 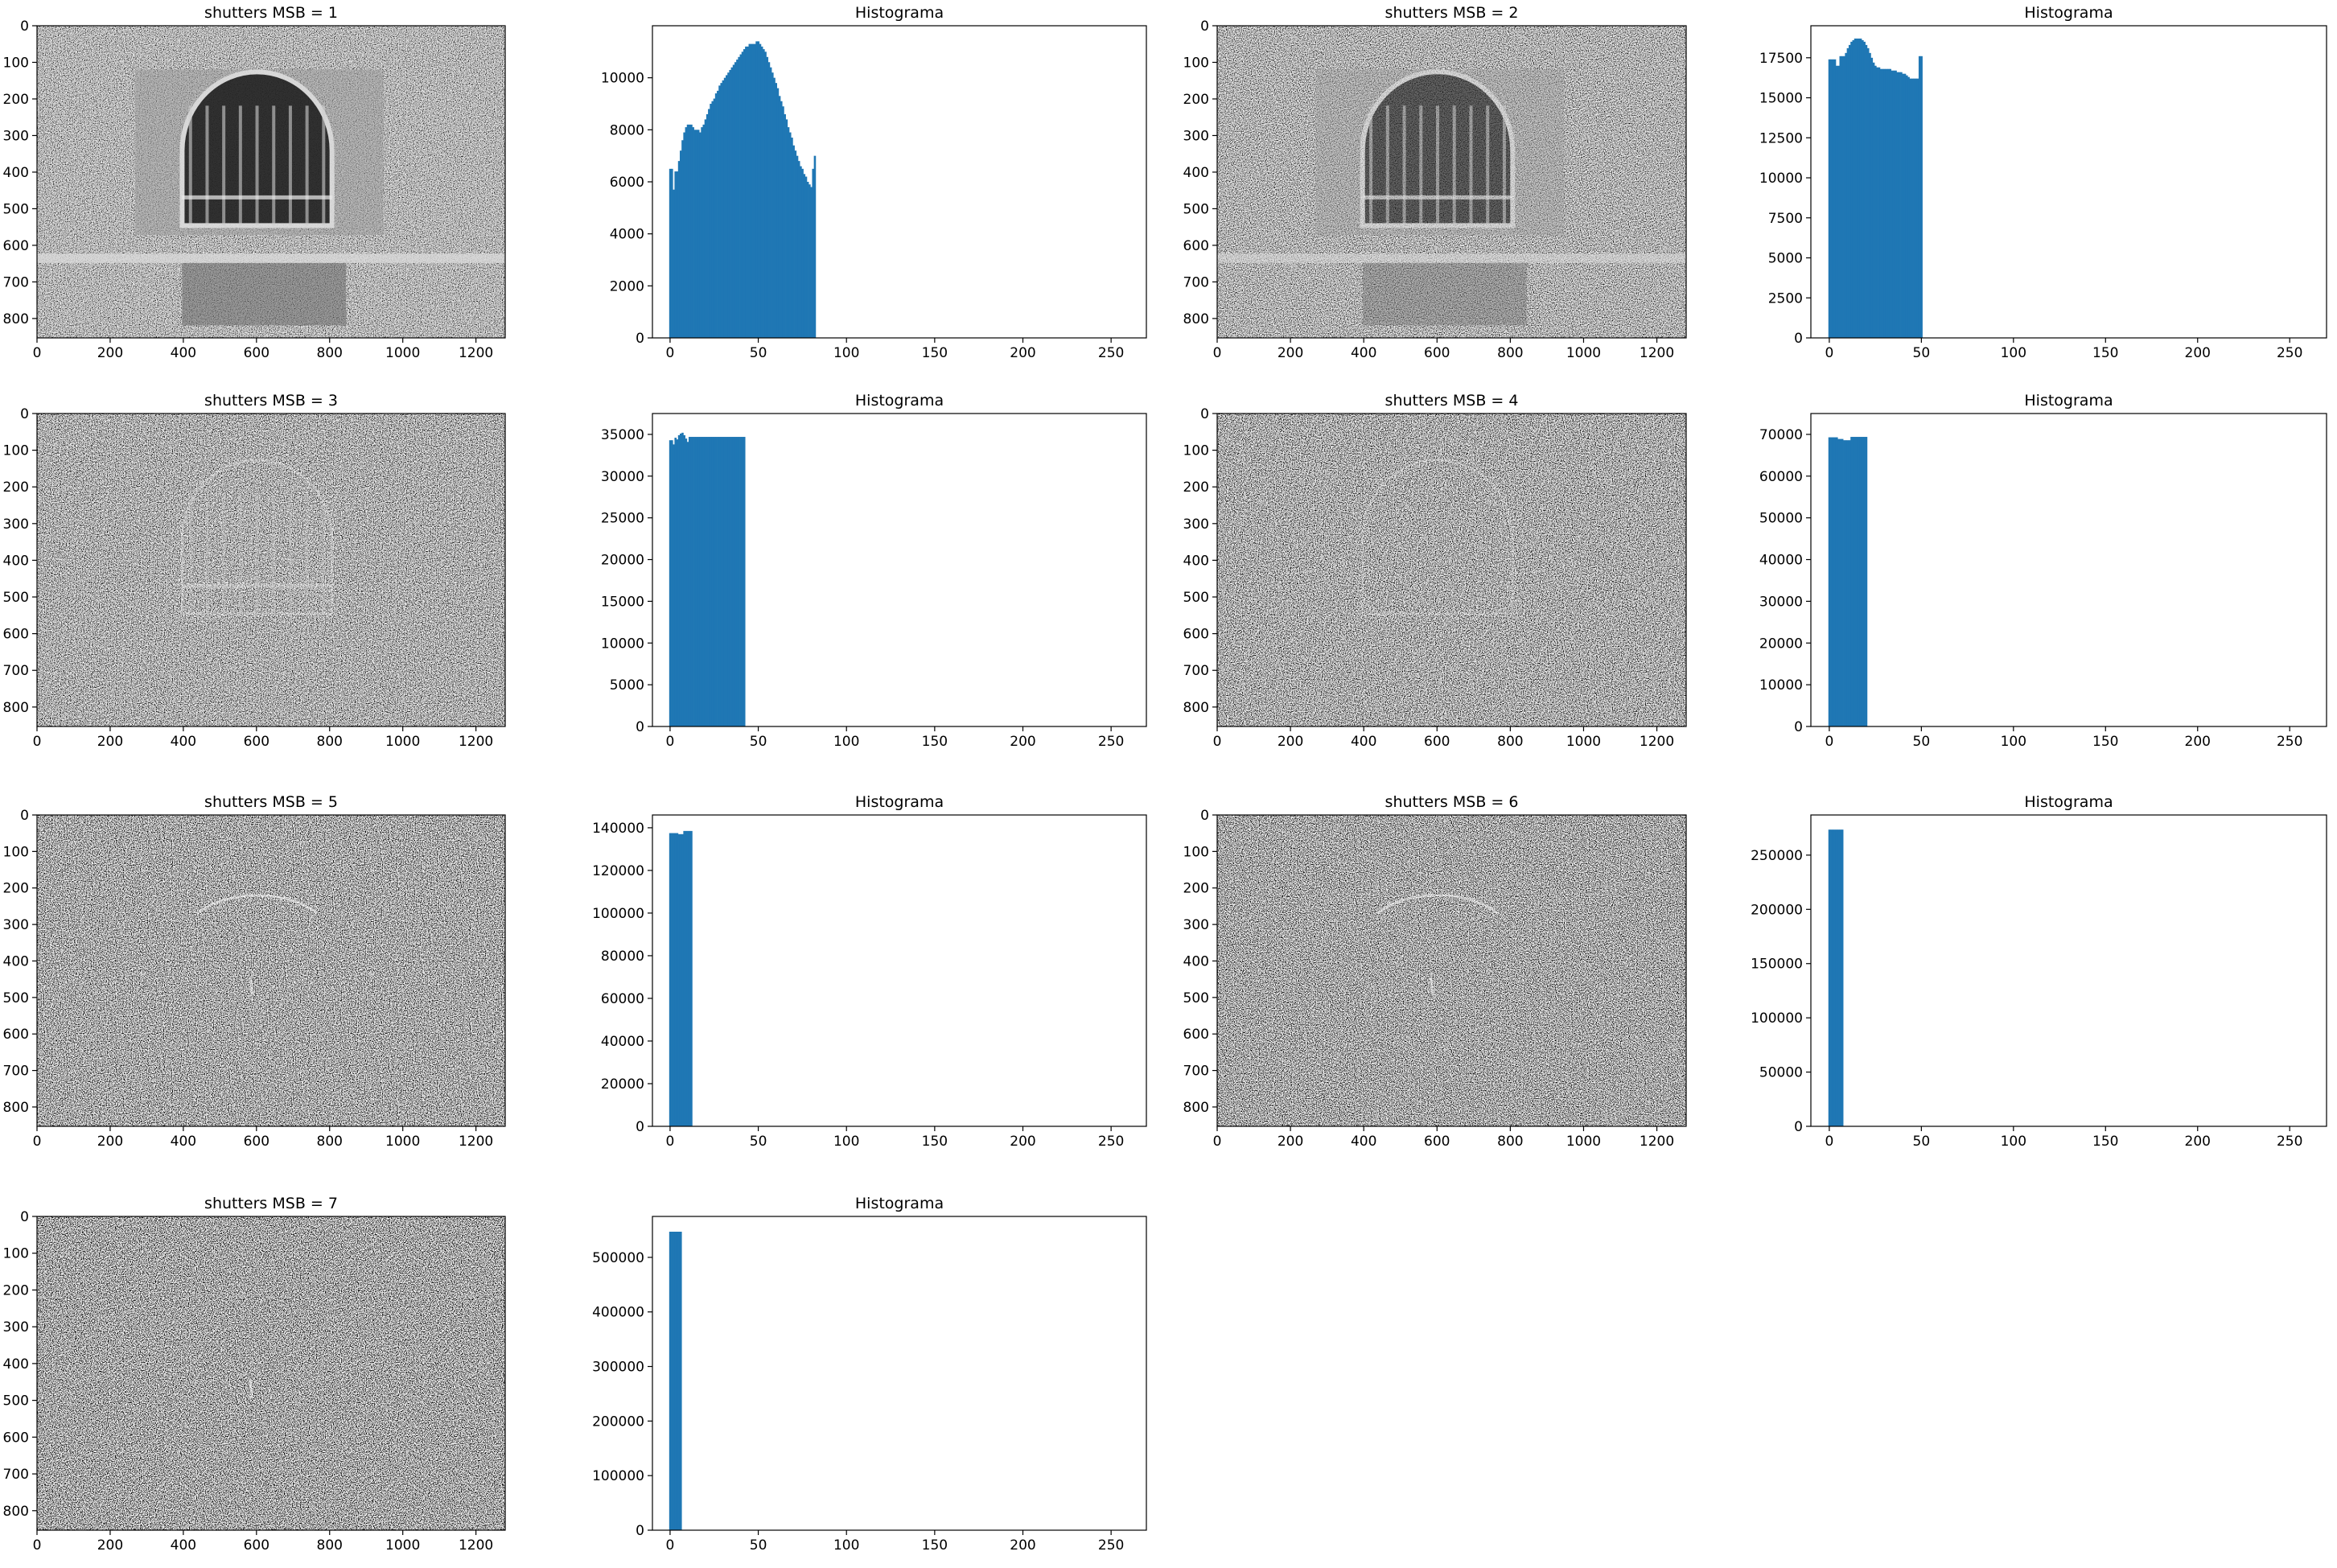 I want to click on y-tick-label: 15000, so click(x=1781, y=99).